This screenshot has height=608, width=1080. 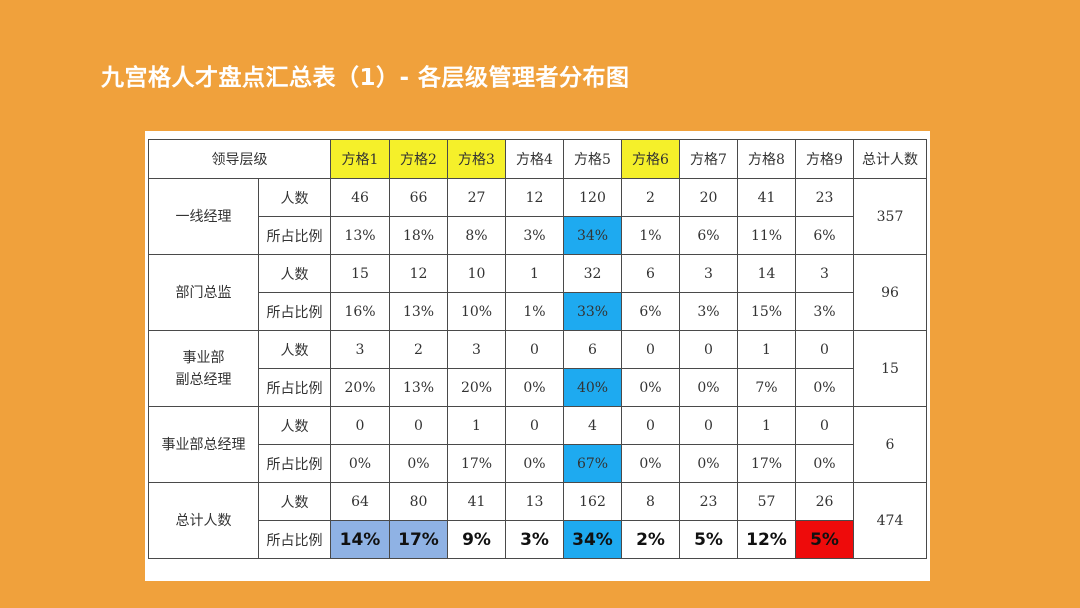 What do you see at coordinates (203, 357) in the screenshot?
I see `level-name-line: 事业部` at bounding box center [203, 357].